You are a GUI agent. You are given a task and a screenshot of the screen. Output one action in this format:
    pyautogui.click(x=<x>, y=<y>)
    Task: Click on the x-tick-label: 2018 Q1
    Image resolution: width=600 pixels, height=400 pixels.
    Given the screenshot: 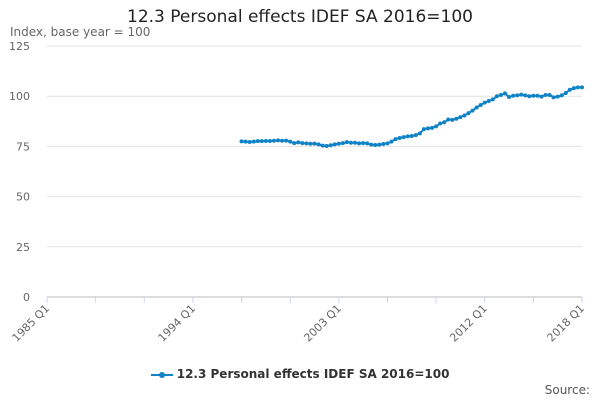 What is the action you would take?
    pyautogui.click(x=566, y=323)
    